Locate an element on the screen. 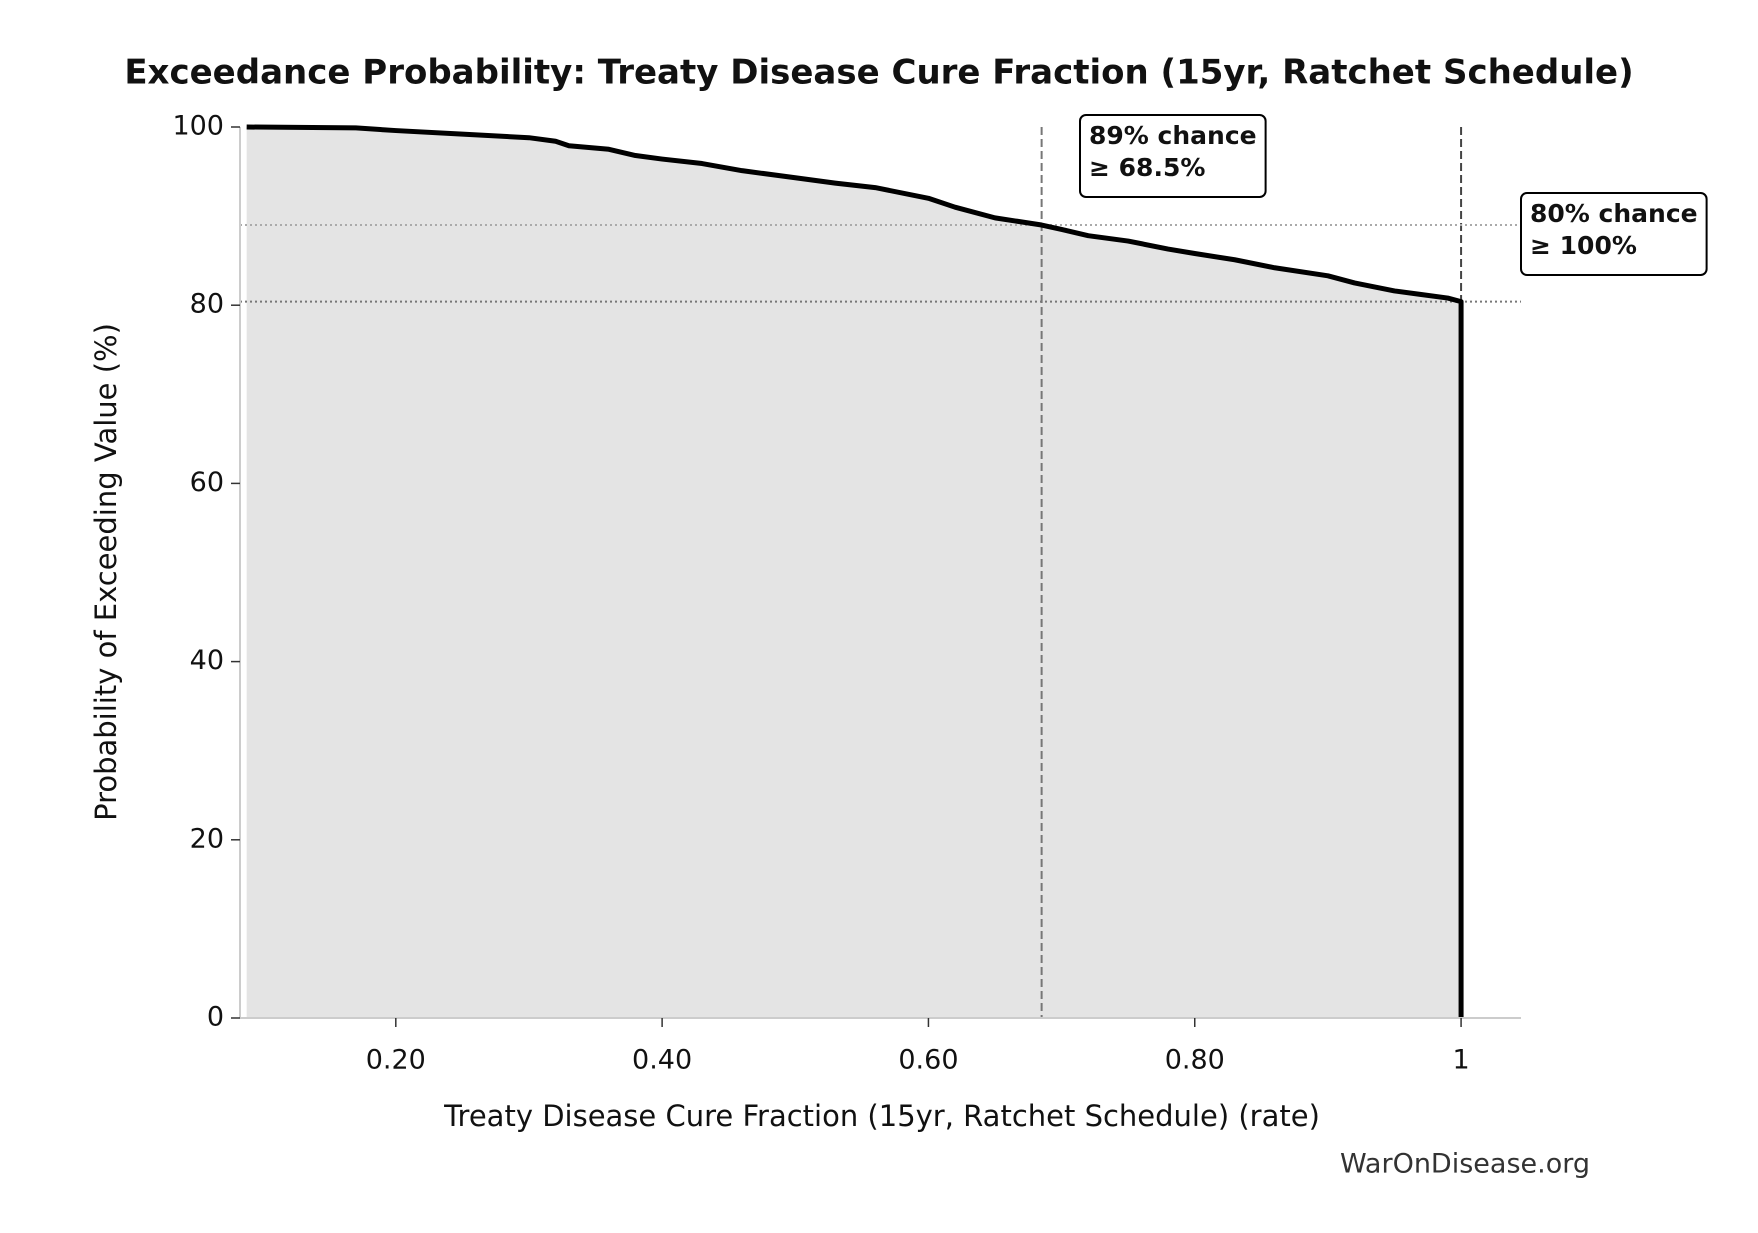  y-tick-label: 80 is located at coordinates (207, 304).